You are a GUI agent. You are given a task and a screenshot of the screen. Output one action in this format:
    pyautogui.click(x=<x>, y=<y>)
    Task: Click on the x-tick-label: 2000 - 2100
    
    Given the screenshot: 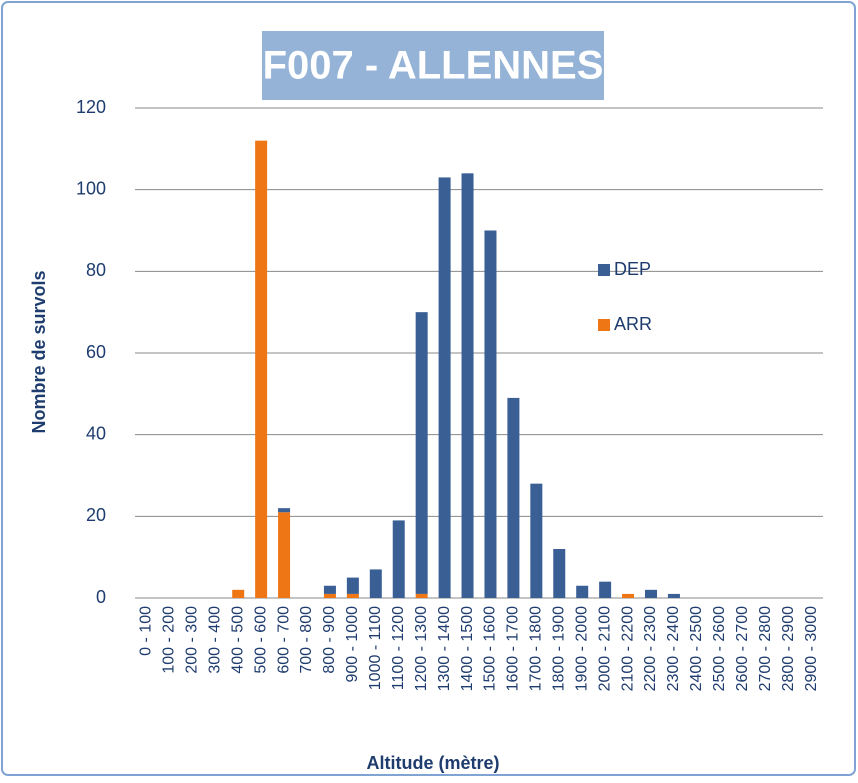 What is the action you would take?
    pyautogui.click(x=604, y=649)
    